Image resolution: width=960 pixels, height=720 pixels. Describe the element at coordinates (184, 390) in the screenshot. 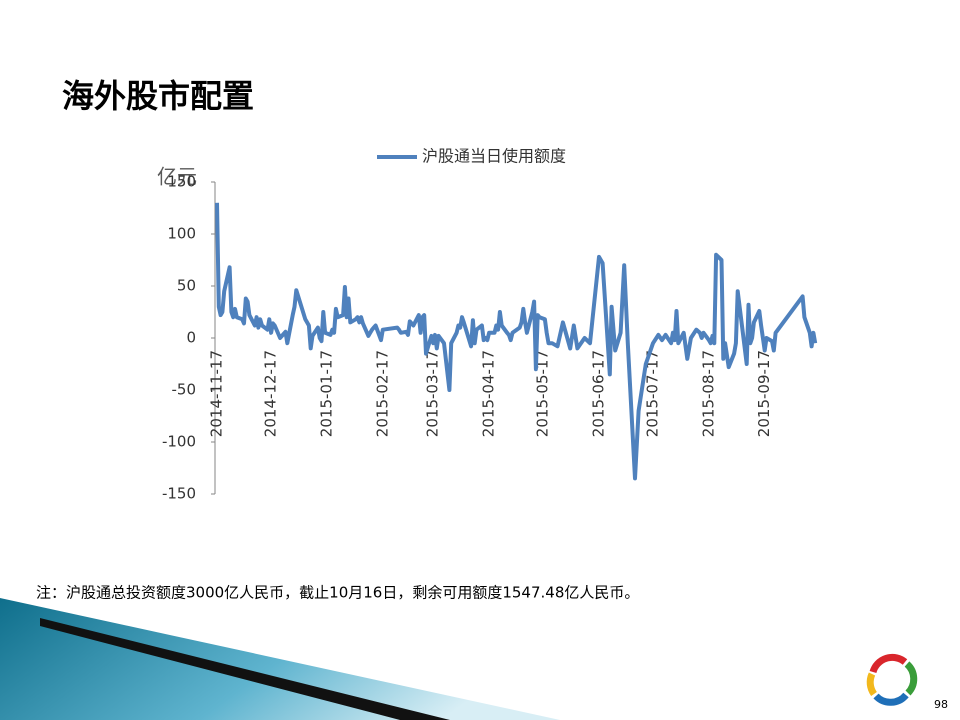

I see `y-tick-label: -50` at that location.